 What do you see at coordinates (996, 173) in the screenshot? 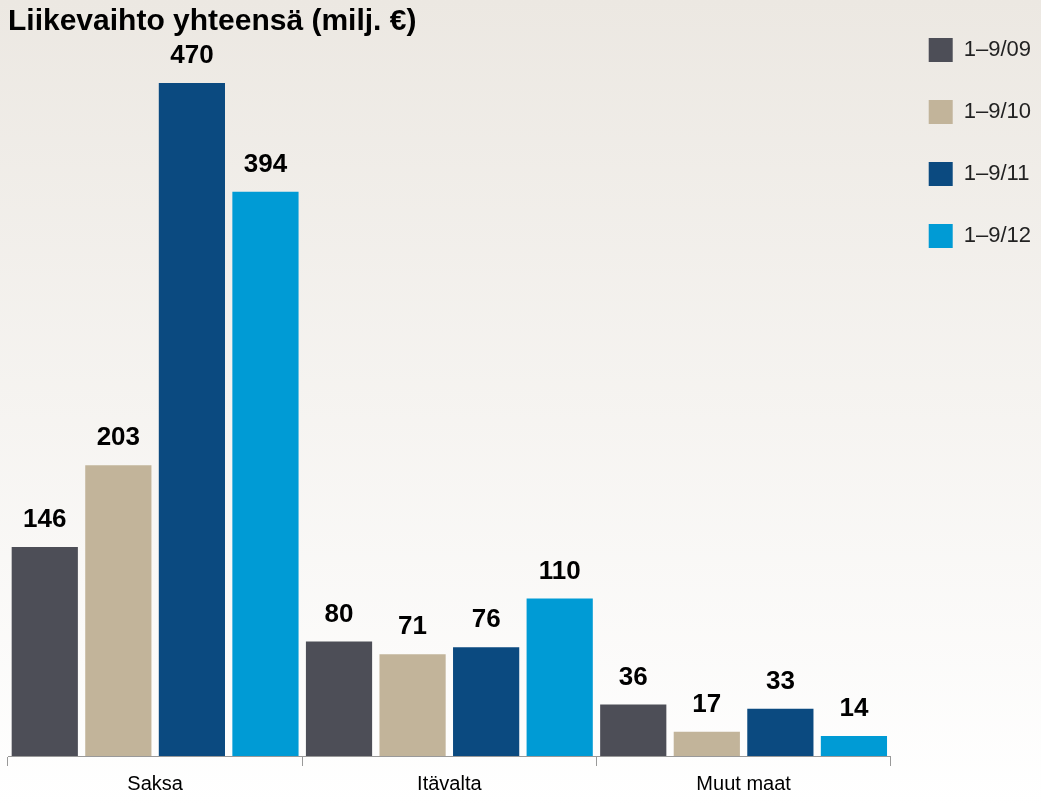
I see `legend-label: 1–9/11` at bounding box center [996, 173].